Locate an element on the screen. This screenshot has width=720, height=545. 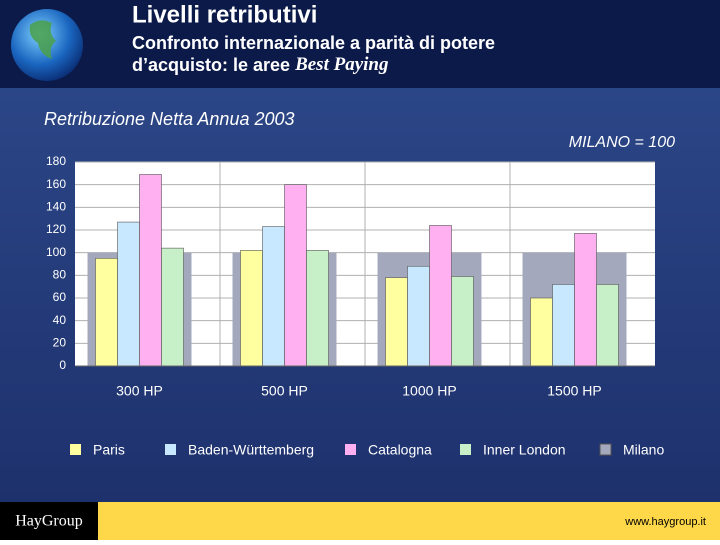
logo-box is located at coordinates (49, 521).